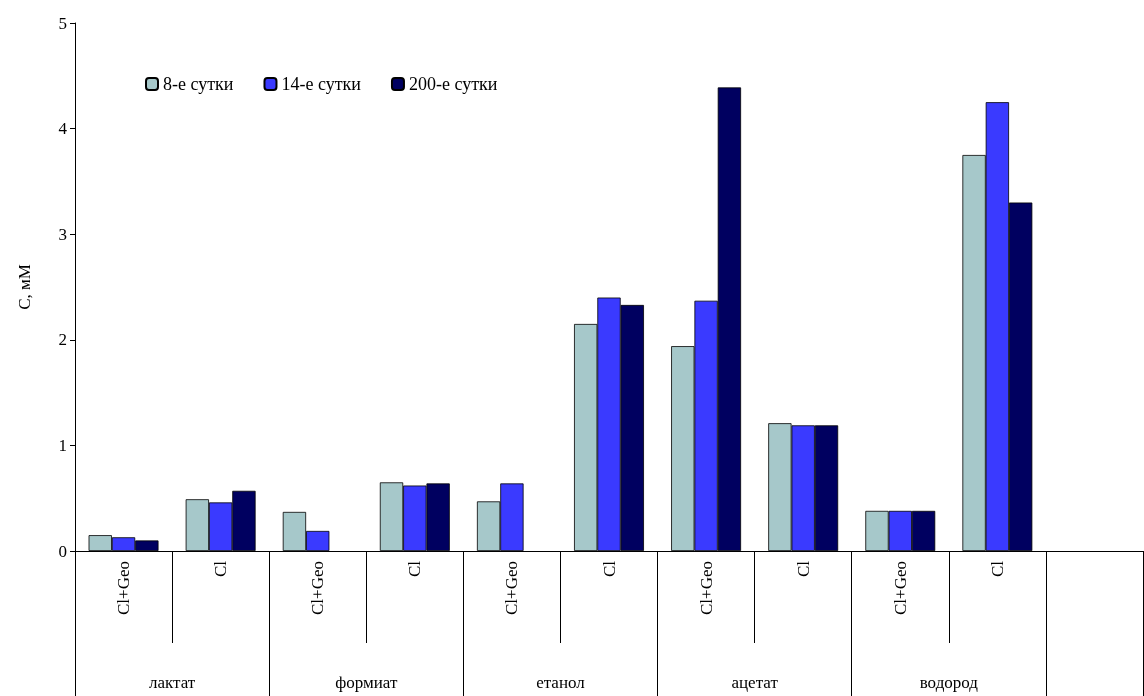 This screenshot has height=696, width=1144. Describe the element at coordinates (63, 129) in the screenshot. I see `y-tick-label: 4` at that location.